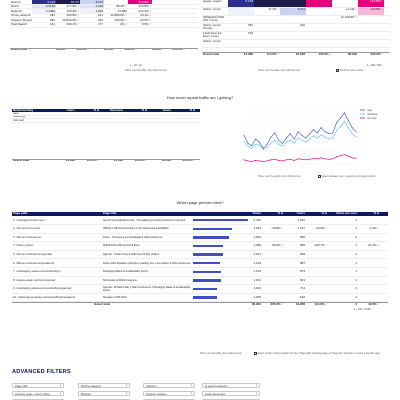 The image size is (400, 400). I want to click on row-value: 5,211, so click(92, 2).